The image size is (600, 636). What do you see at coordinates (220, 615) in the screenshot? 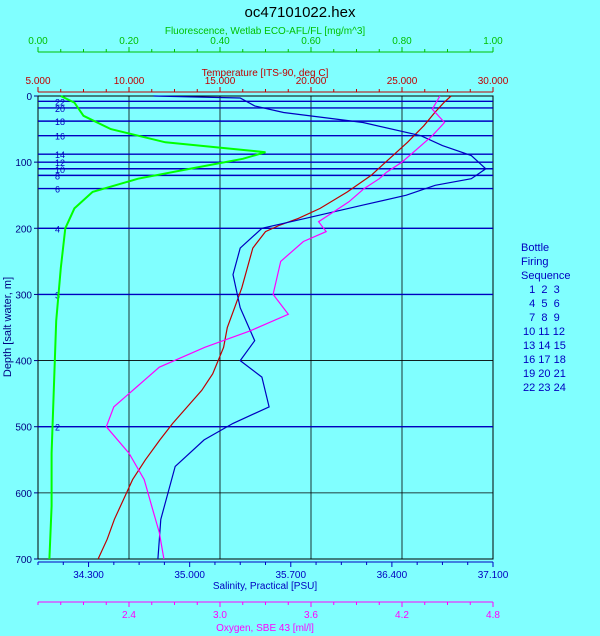
I see `oxygen-tick-label: 3.0` at bounding box center [220, 615].